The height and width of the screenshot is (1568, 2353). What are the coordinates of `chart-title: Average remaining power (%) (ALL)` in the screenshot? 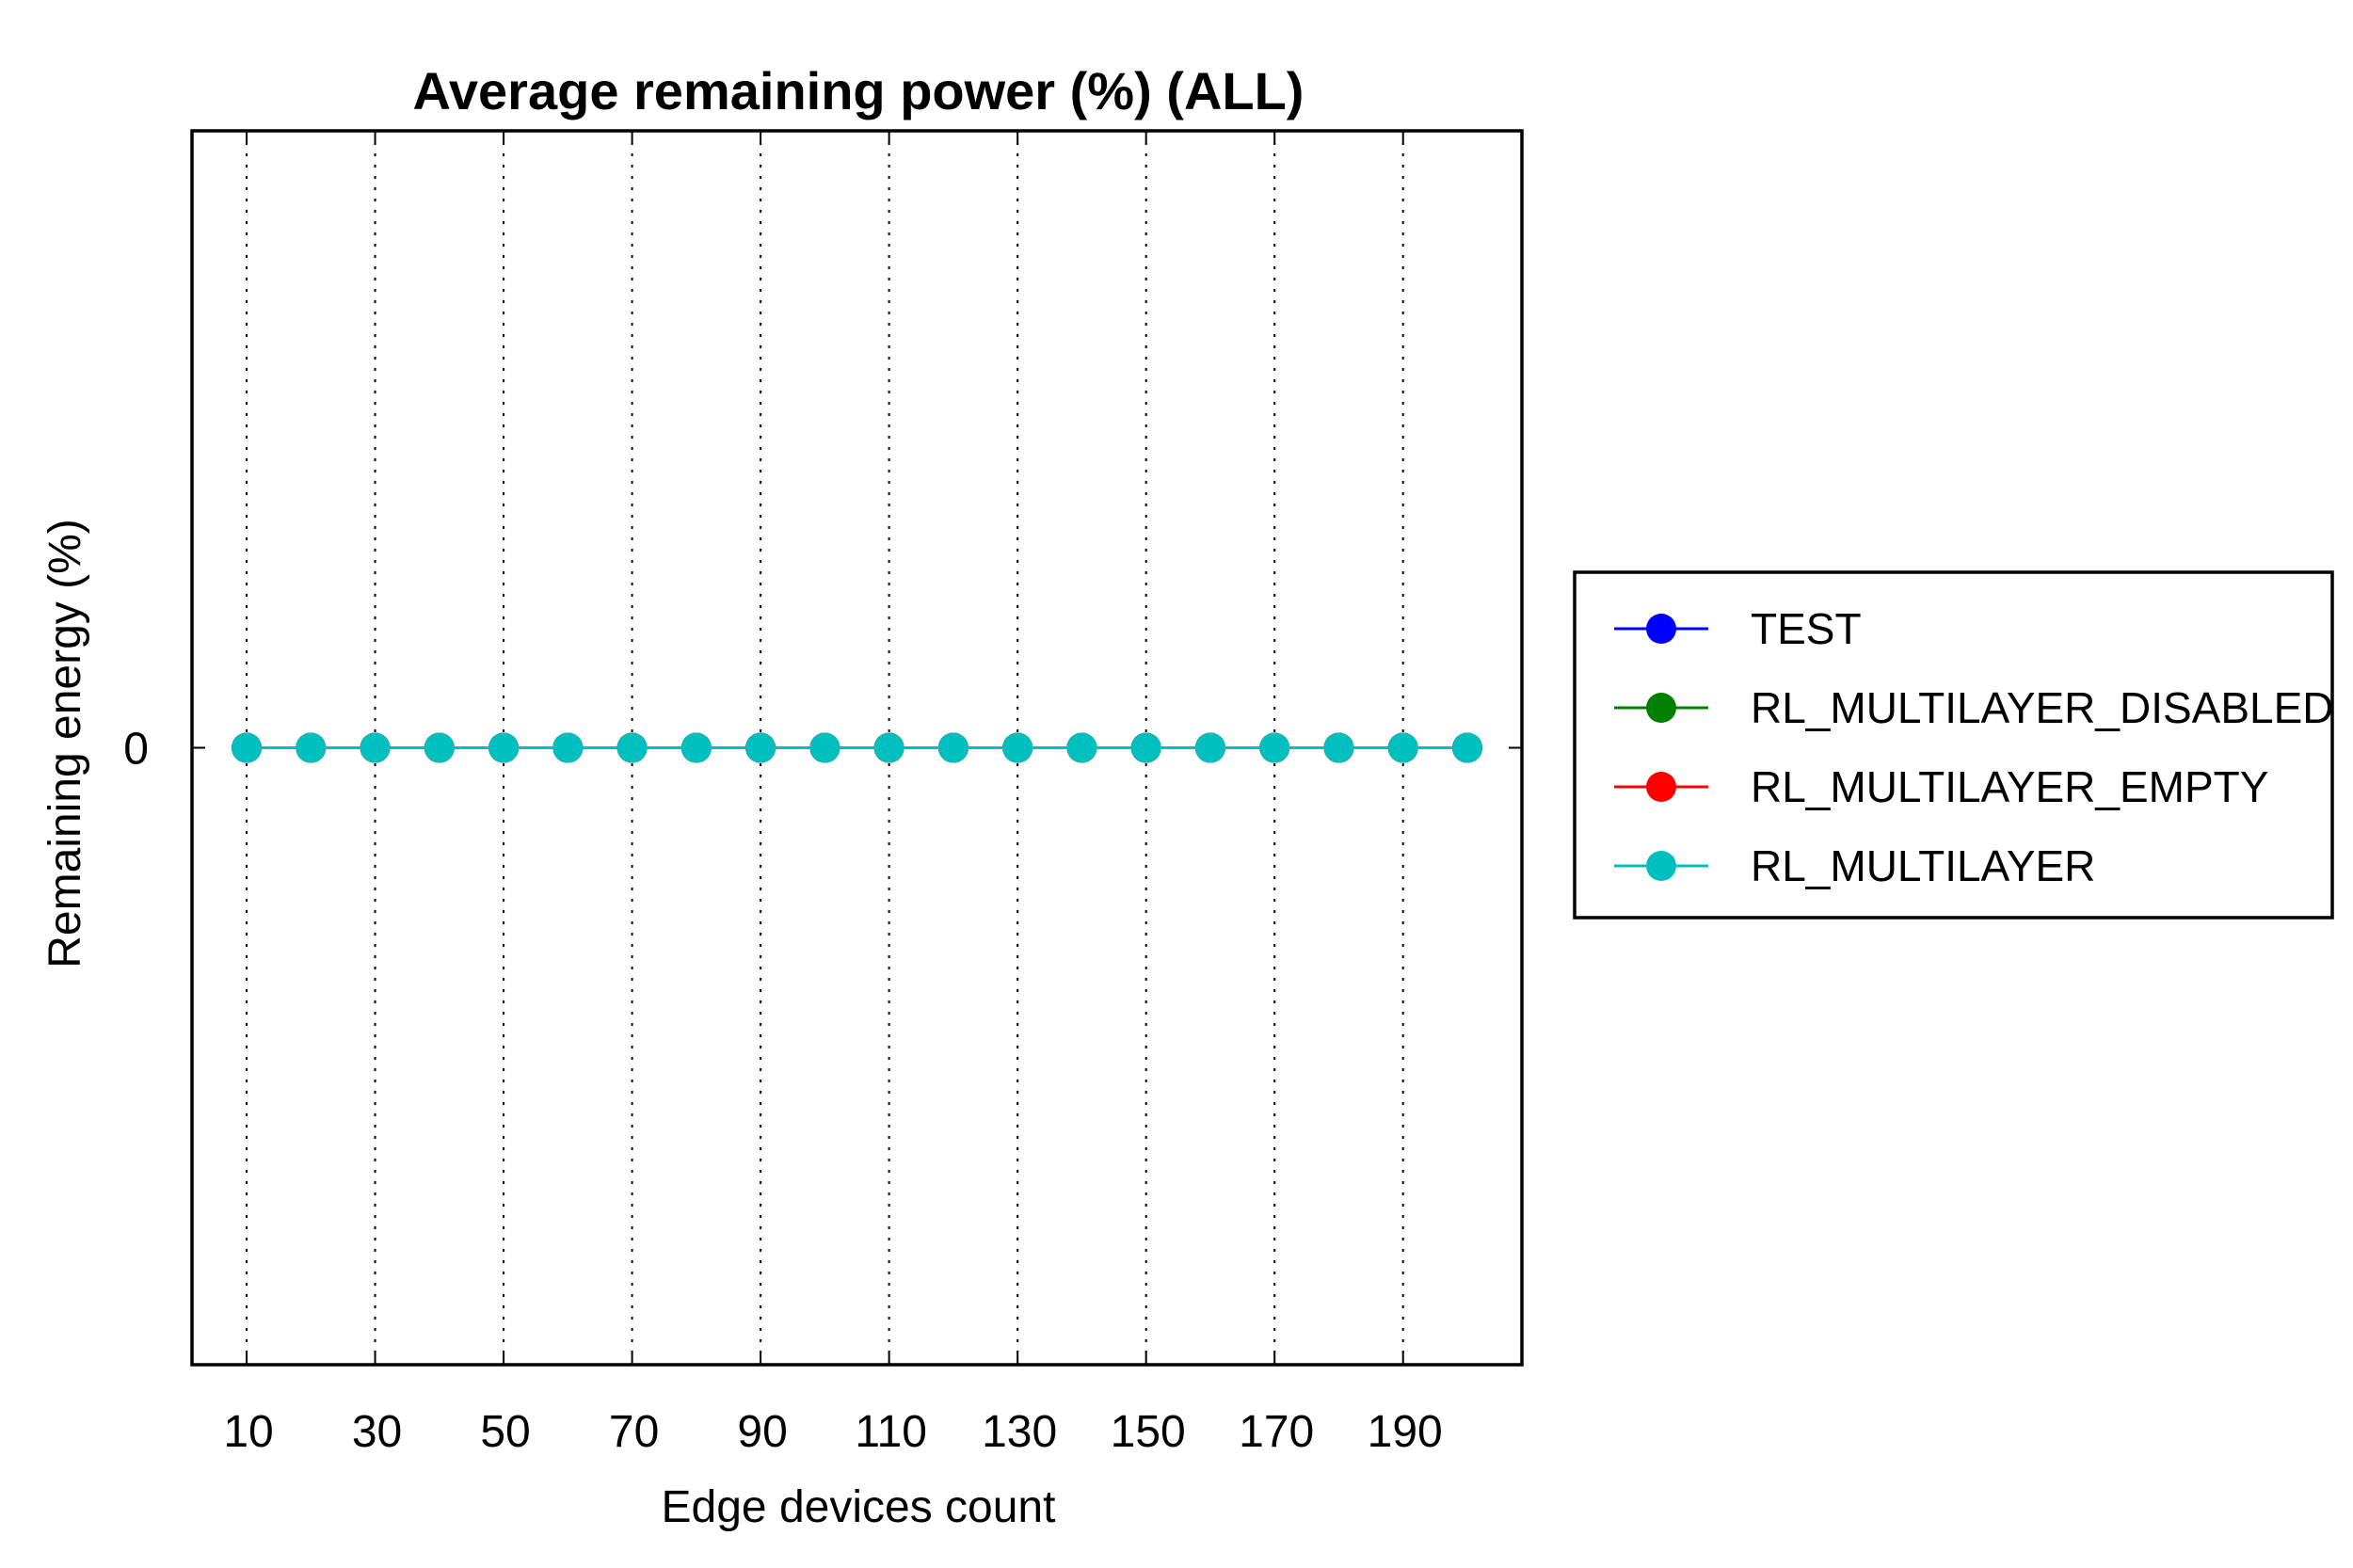 It's located at (859, 90).